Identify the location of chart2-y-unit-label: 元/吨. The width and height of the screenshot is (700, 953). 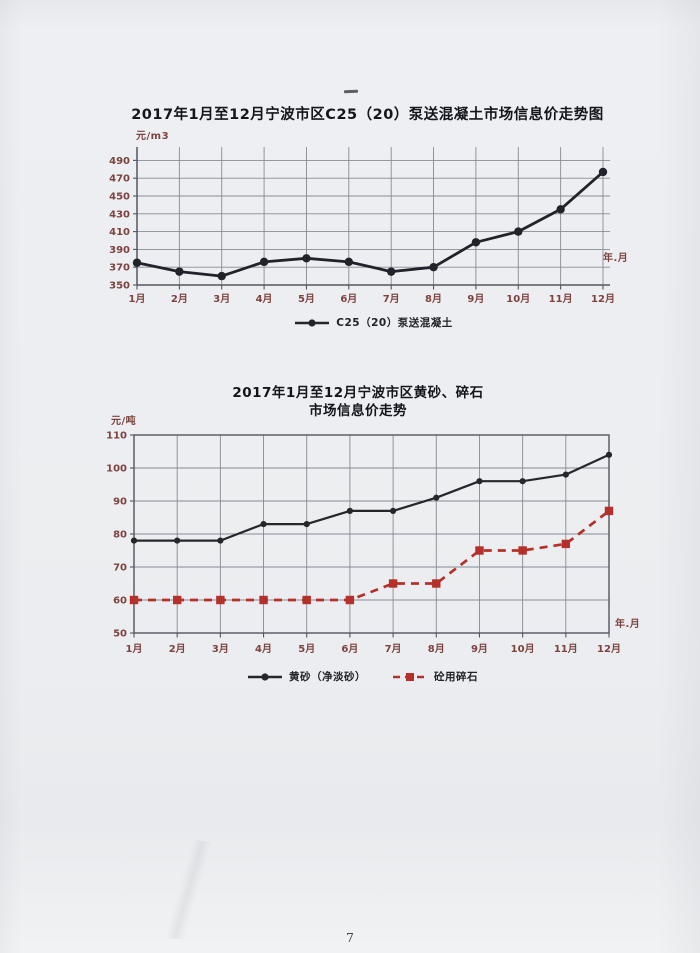
(124, 421).